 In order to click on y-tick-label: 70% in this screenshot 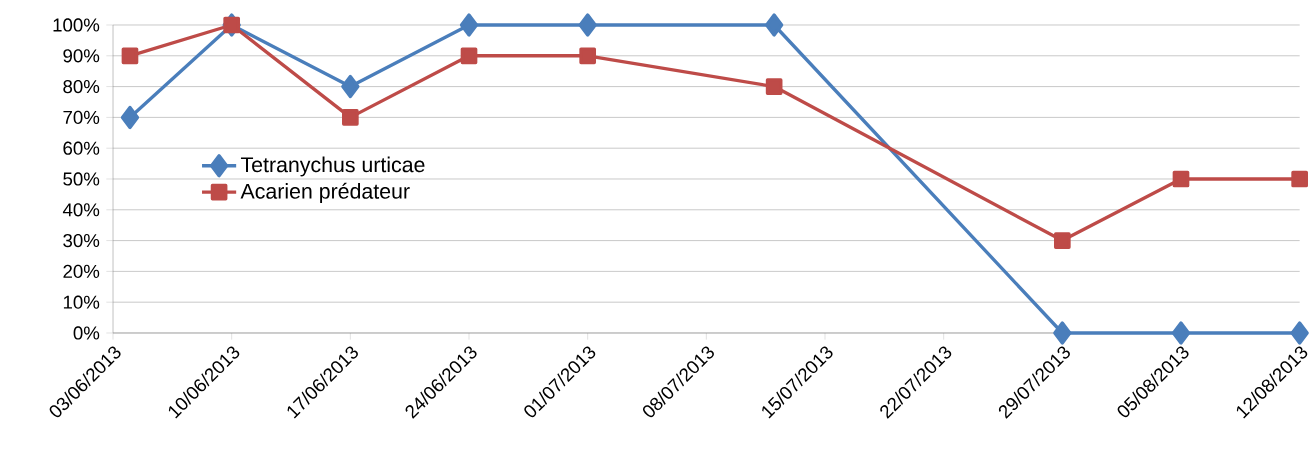, I will do `click(81, 117)`.